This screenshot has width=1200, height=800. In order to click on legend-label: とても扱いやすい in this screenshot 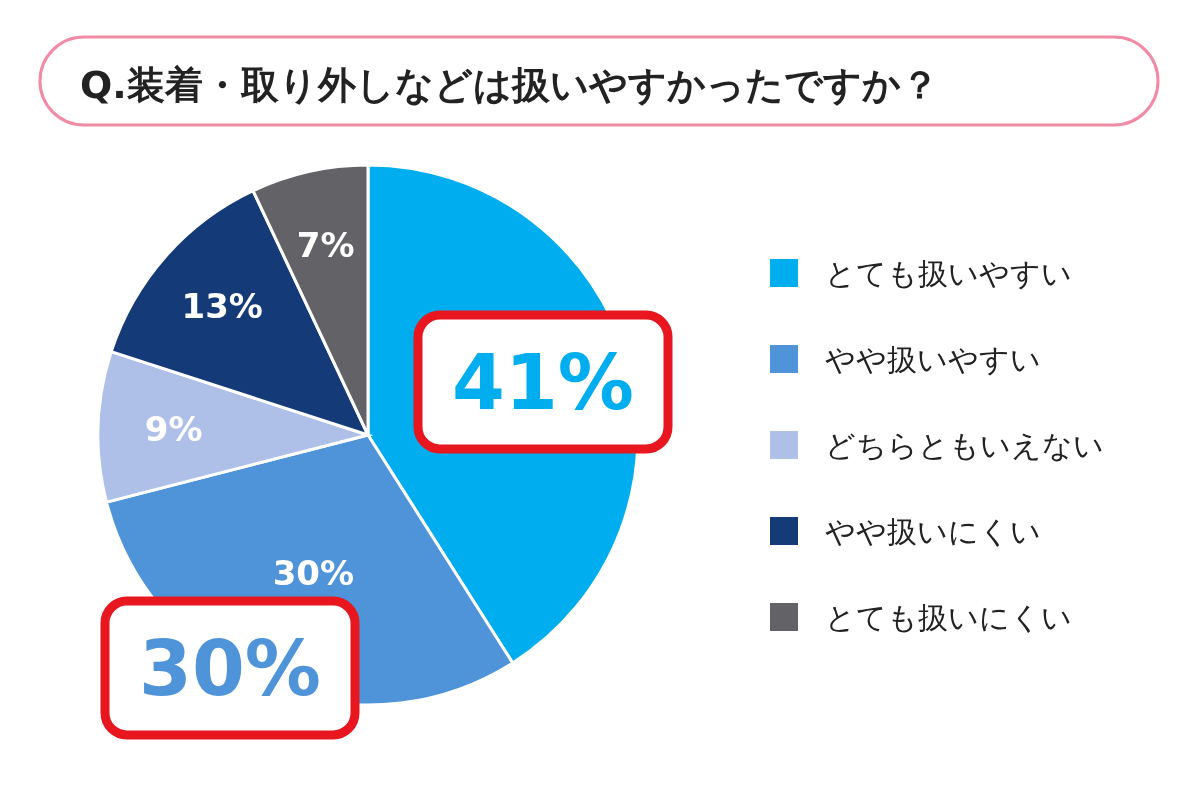, I will do `click(948, 273)`.